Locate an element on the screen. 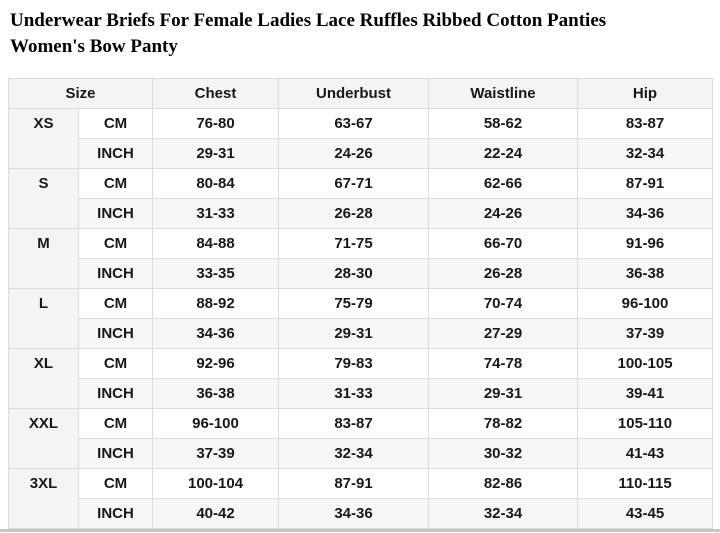  chest-m-inch: 33-35 is located at coordinates (216, 273).